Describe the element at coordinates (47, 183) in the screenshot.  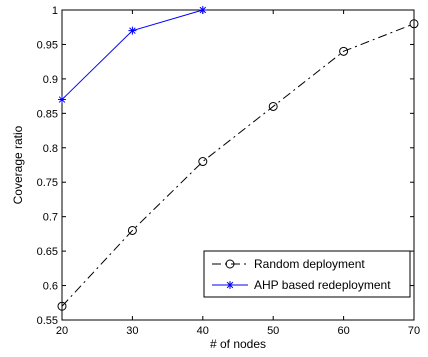
I see `y-tick-label: 0.75` at that location.